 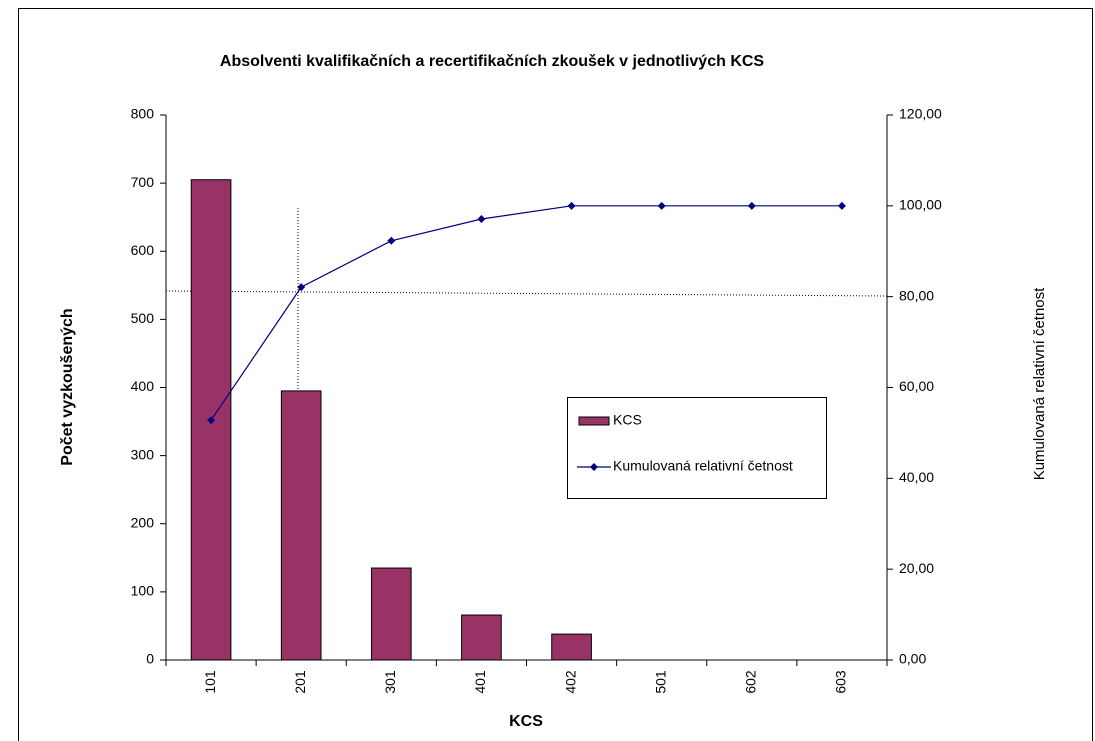 I want to click on y-axis-label: Počet vyzkoušených, so click(x=67, y=386).